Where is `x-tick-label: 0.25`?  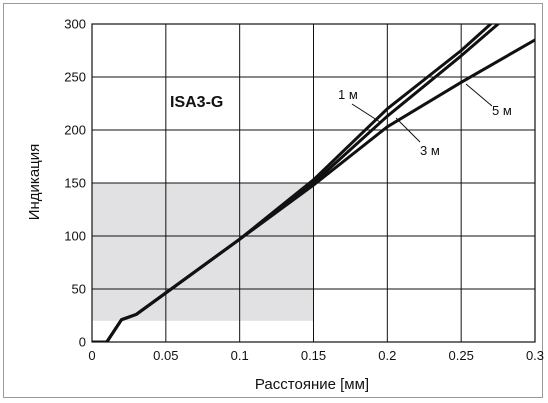
x-tick-label: 0.25 is located at coordinates (461, 355).